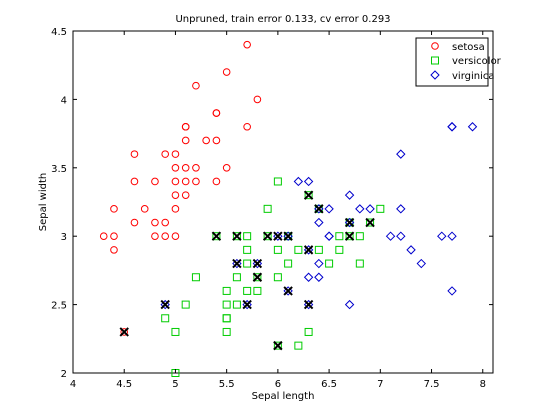 Image resolution: width=559 pixels, height=419 pixels. Describe the element at coordinates (64, 237) in the screenshot. I see `y-tick-label: 3` at that location.